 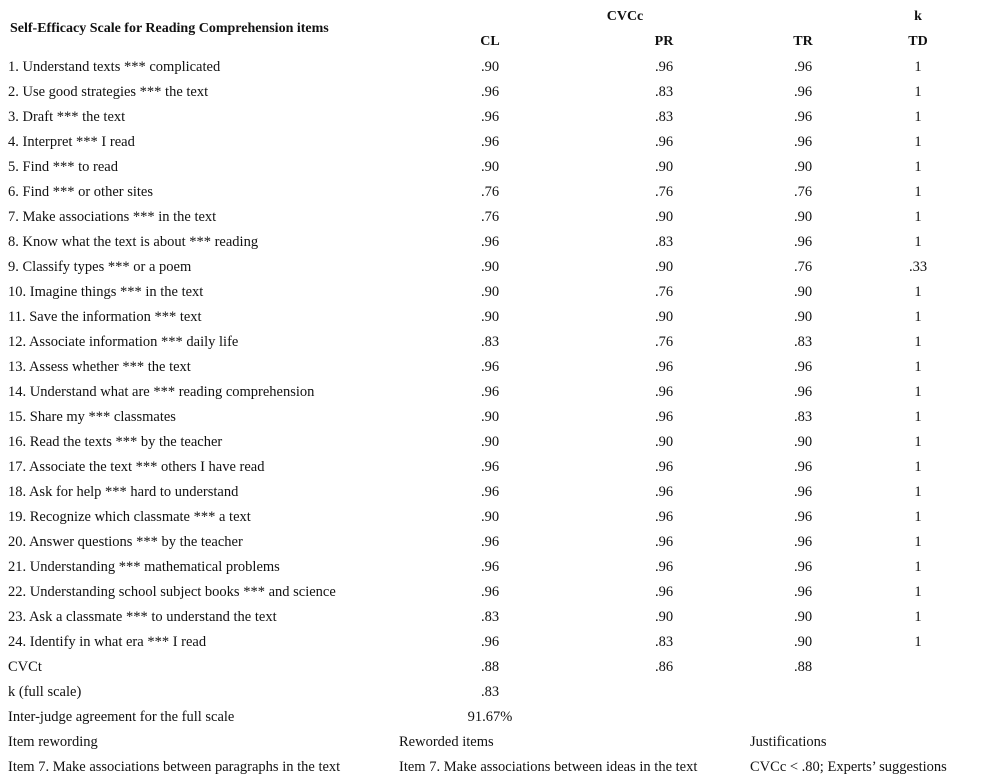 What do you see at coordinates (803, 41) in the screenshot?
I see `column-header: TR` at bounding box center [803, 41].